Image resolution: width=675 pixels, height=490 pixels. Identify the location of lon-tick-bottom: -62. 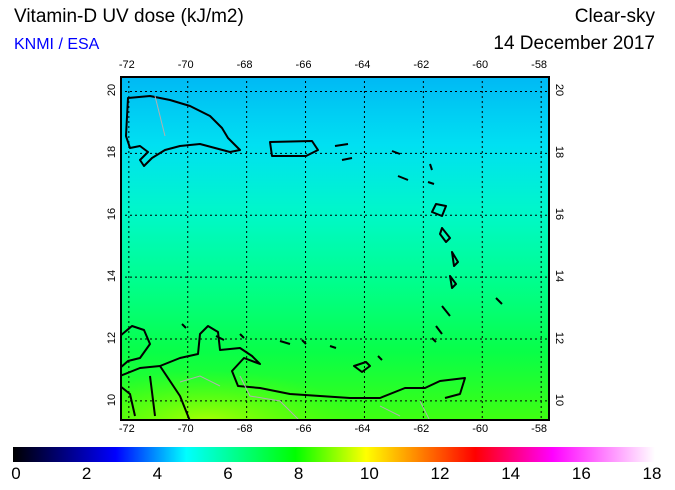
(421, 429).